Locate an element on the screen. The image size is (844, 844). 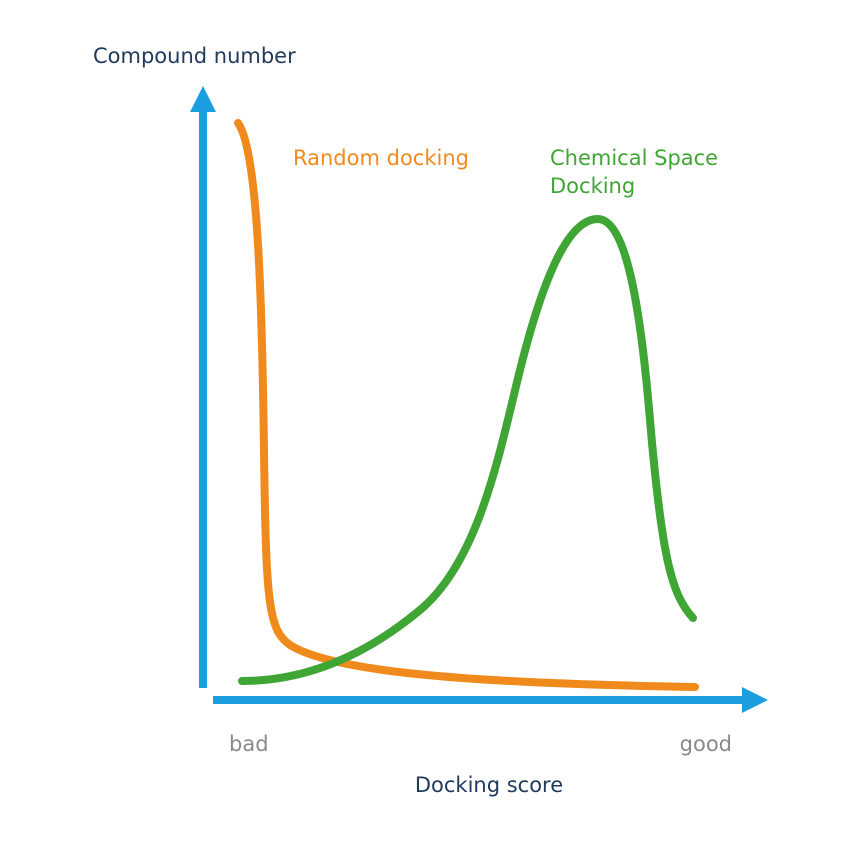
x-axis-arrow is located at coordinates (755, 700).